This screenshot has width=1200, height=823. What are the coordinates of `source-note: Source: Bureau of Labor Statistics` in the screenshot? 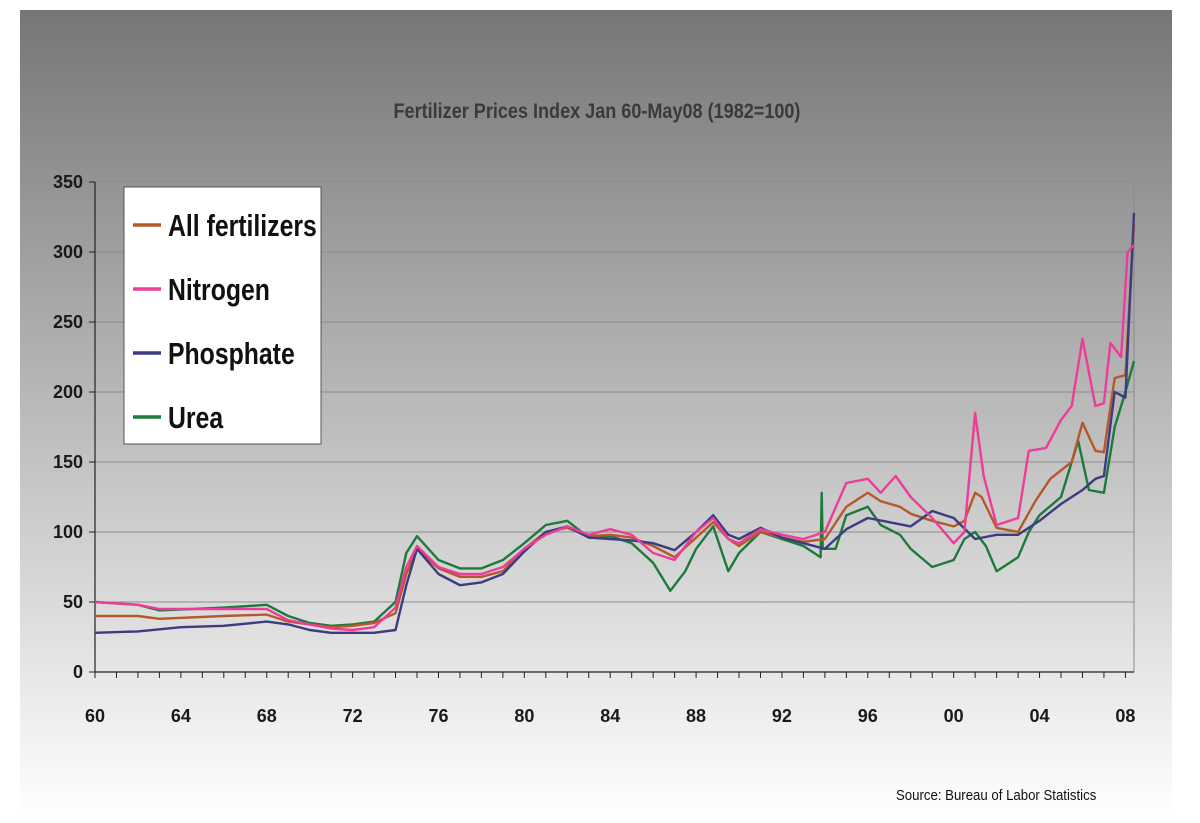 It's located at (996, 795).